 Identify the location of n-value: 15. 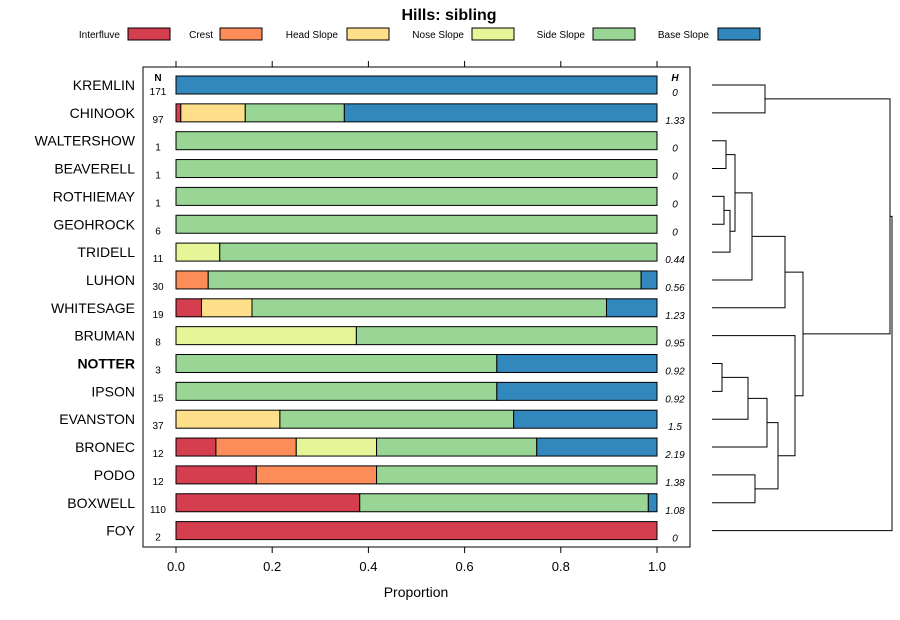
(158, 398).